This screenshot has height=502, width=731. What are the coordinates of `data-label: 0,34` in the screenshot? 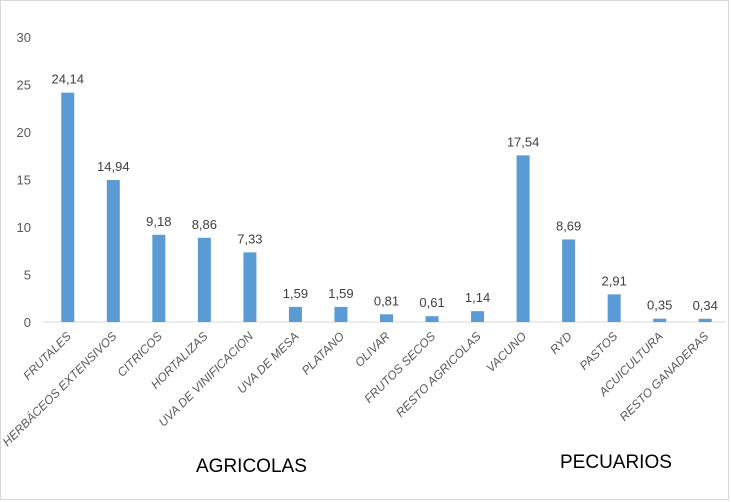 It's located at (705, 305).